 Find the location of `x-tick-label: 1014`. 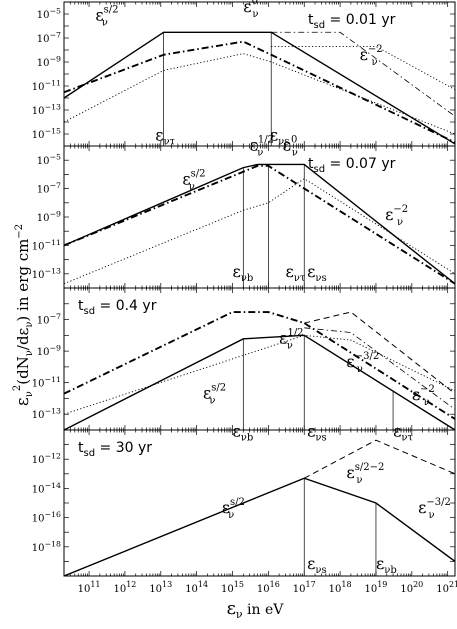

x-tick-label: 1014 is located at coordinates (196, 587).